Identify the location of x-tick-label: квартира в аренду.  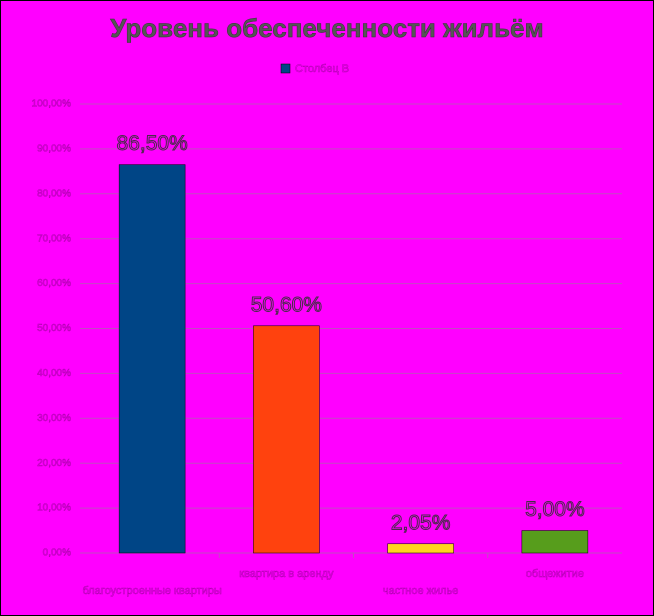
(286, 574).